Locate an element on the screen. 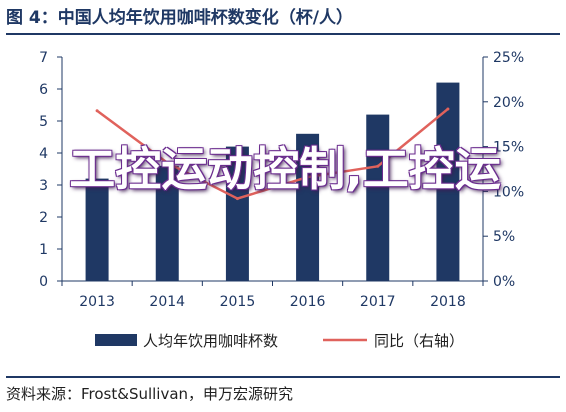  x-tick-label: 2013 is located at coordinates (97, 302).